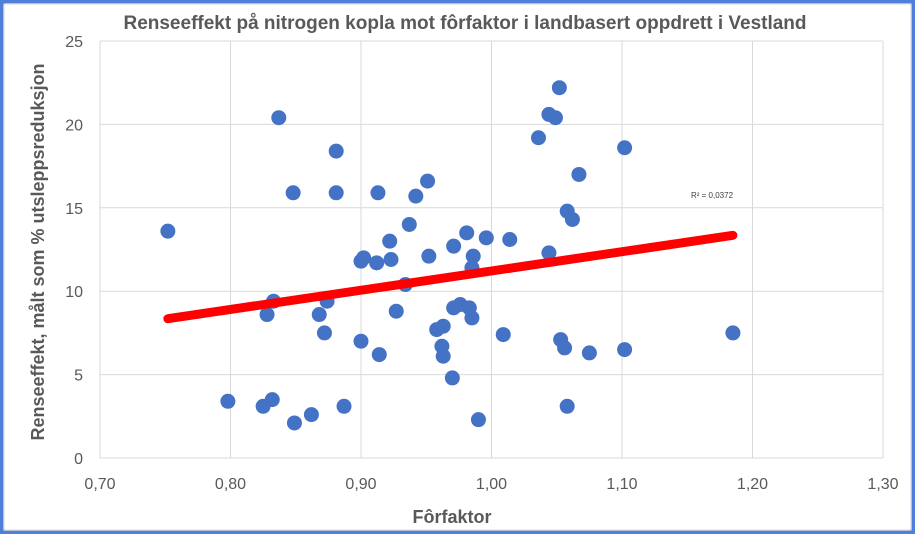 The image size is (915, 534). What do you see at coordinates (99, 484) in the screenshot?
I see `x-tick-label: 0,70` at bounding box center [99, 484].